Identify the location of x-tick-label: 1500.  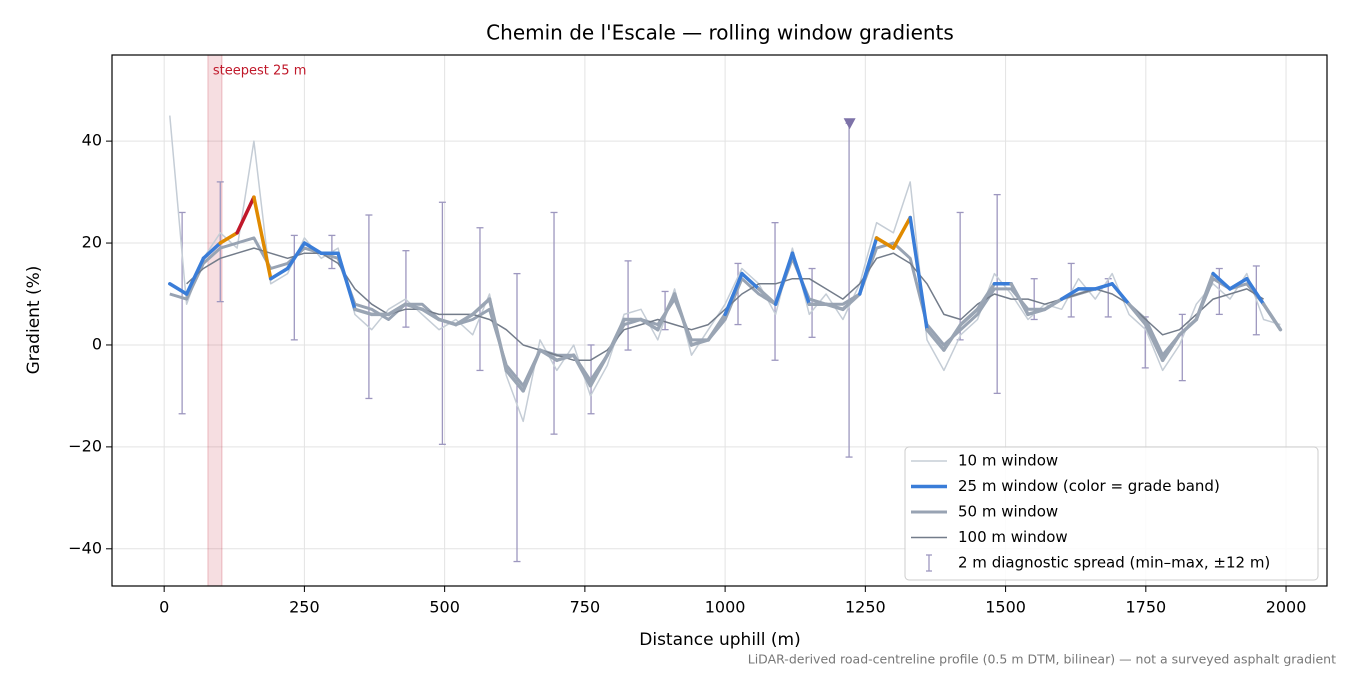
(1005, 607).